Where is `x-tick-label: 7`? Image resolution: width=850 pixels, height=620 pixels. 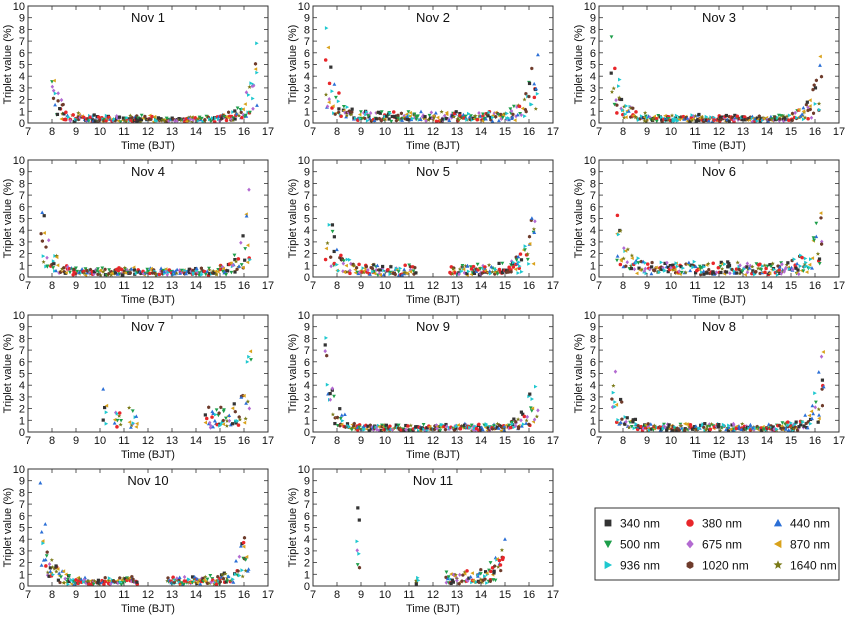 x-tick-label: 7 is located at coordinates (28, 441).